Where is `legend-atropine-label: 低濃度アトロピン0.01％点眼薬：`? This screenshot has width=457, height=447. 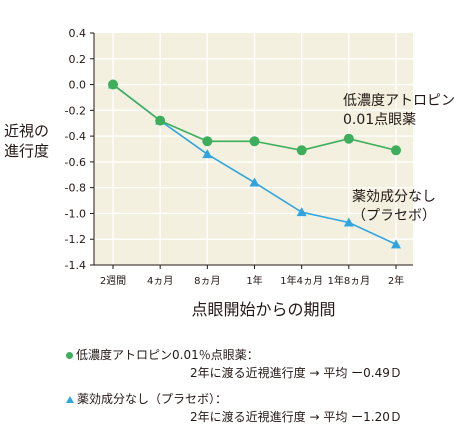 legend-atropine-label: 低濃度アトロピン0.01％点眼薬： is located at coordinates (167, 355).